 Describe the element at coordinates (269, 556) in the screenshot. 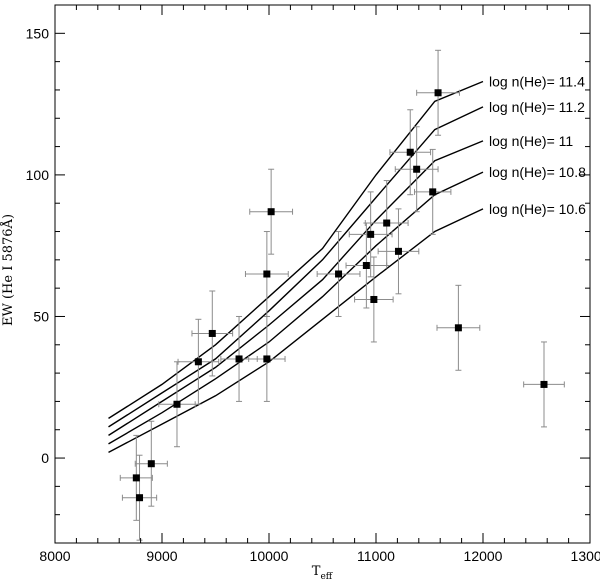

I see `x-tick-label: 10000` at that location.